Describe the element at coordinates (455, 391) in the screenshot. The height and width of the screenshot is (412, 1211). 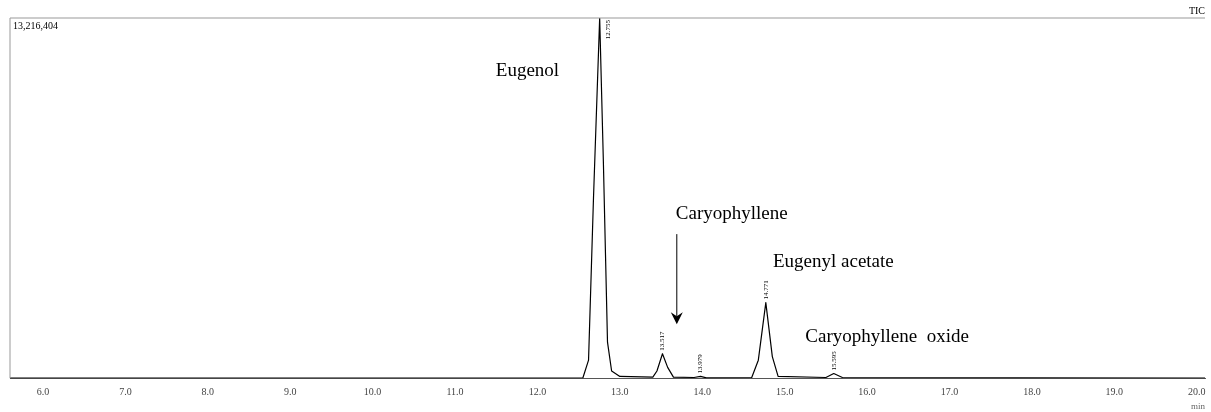
I see `x-tick-label: 11.0` at that location.